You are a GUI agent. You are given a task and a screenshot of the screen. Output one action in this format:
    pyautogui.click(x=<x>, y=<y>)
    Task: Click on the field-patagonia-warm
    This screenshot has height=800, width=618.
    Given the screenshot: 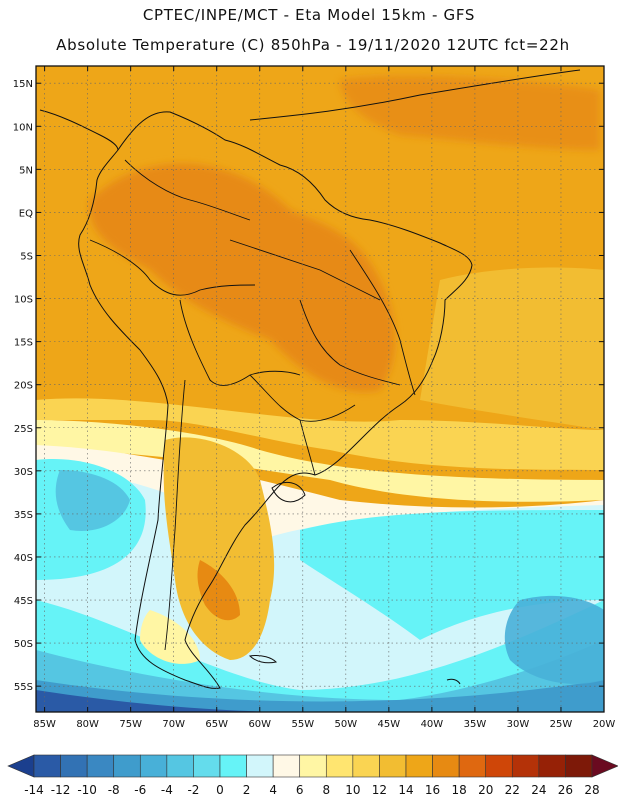 What is the action you would take?
    pyautogui.click(x=219, y=548)
    